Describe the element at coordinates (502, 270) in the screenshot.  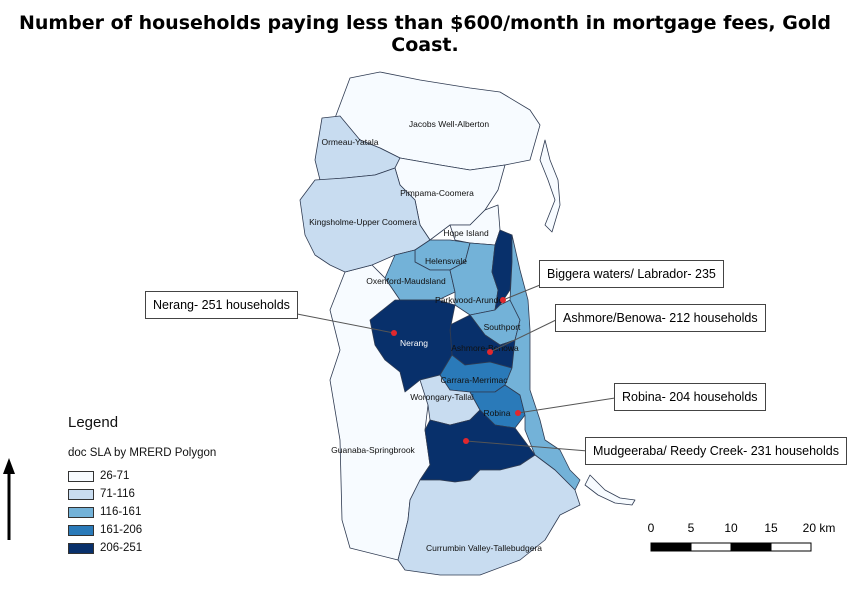
I see `region-biggera-waters-labrador` at that location.